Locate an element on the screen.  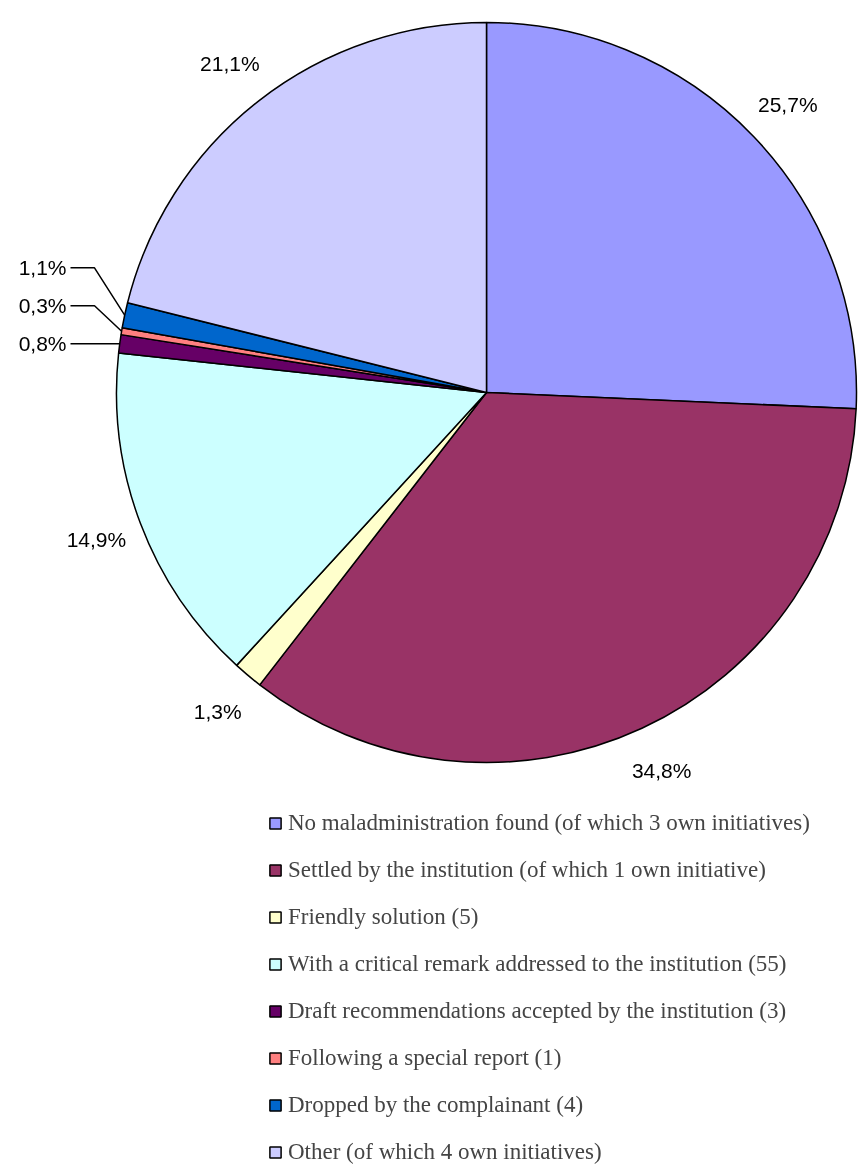
legend-label: No maladministration found (of which 3 own initiatives) is located at coordinates (549, 823).